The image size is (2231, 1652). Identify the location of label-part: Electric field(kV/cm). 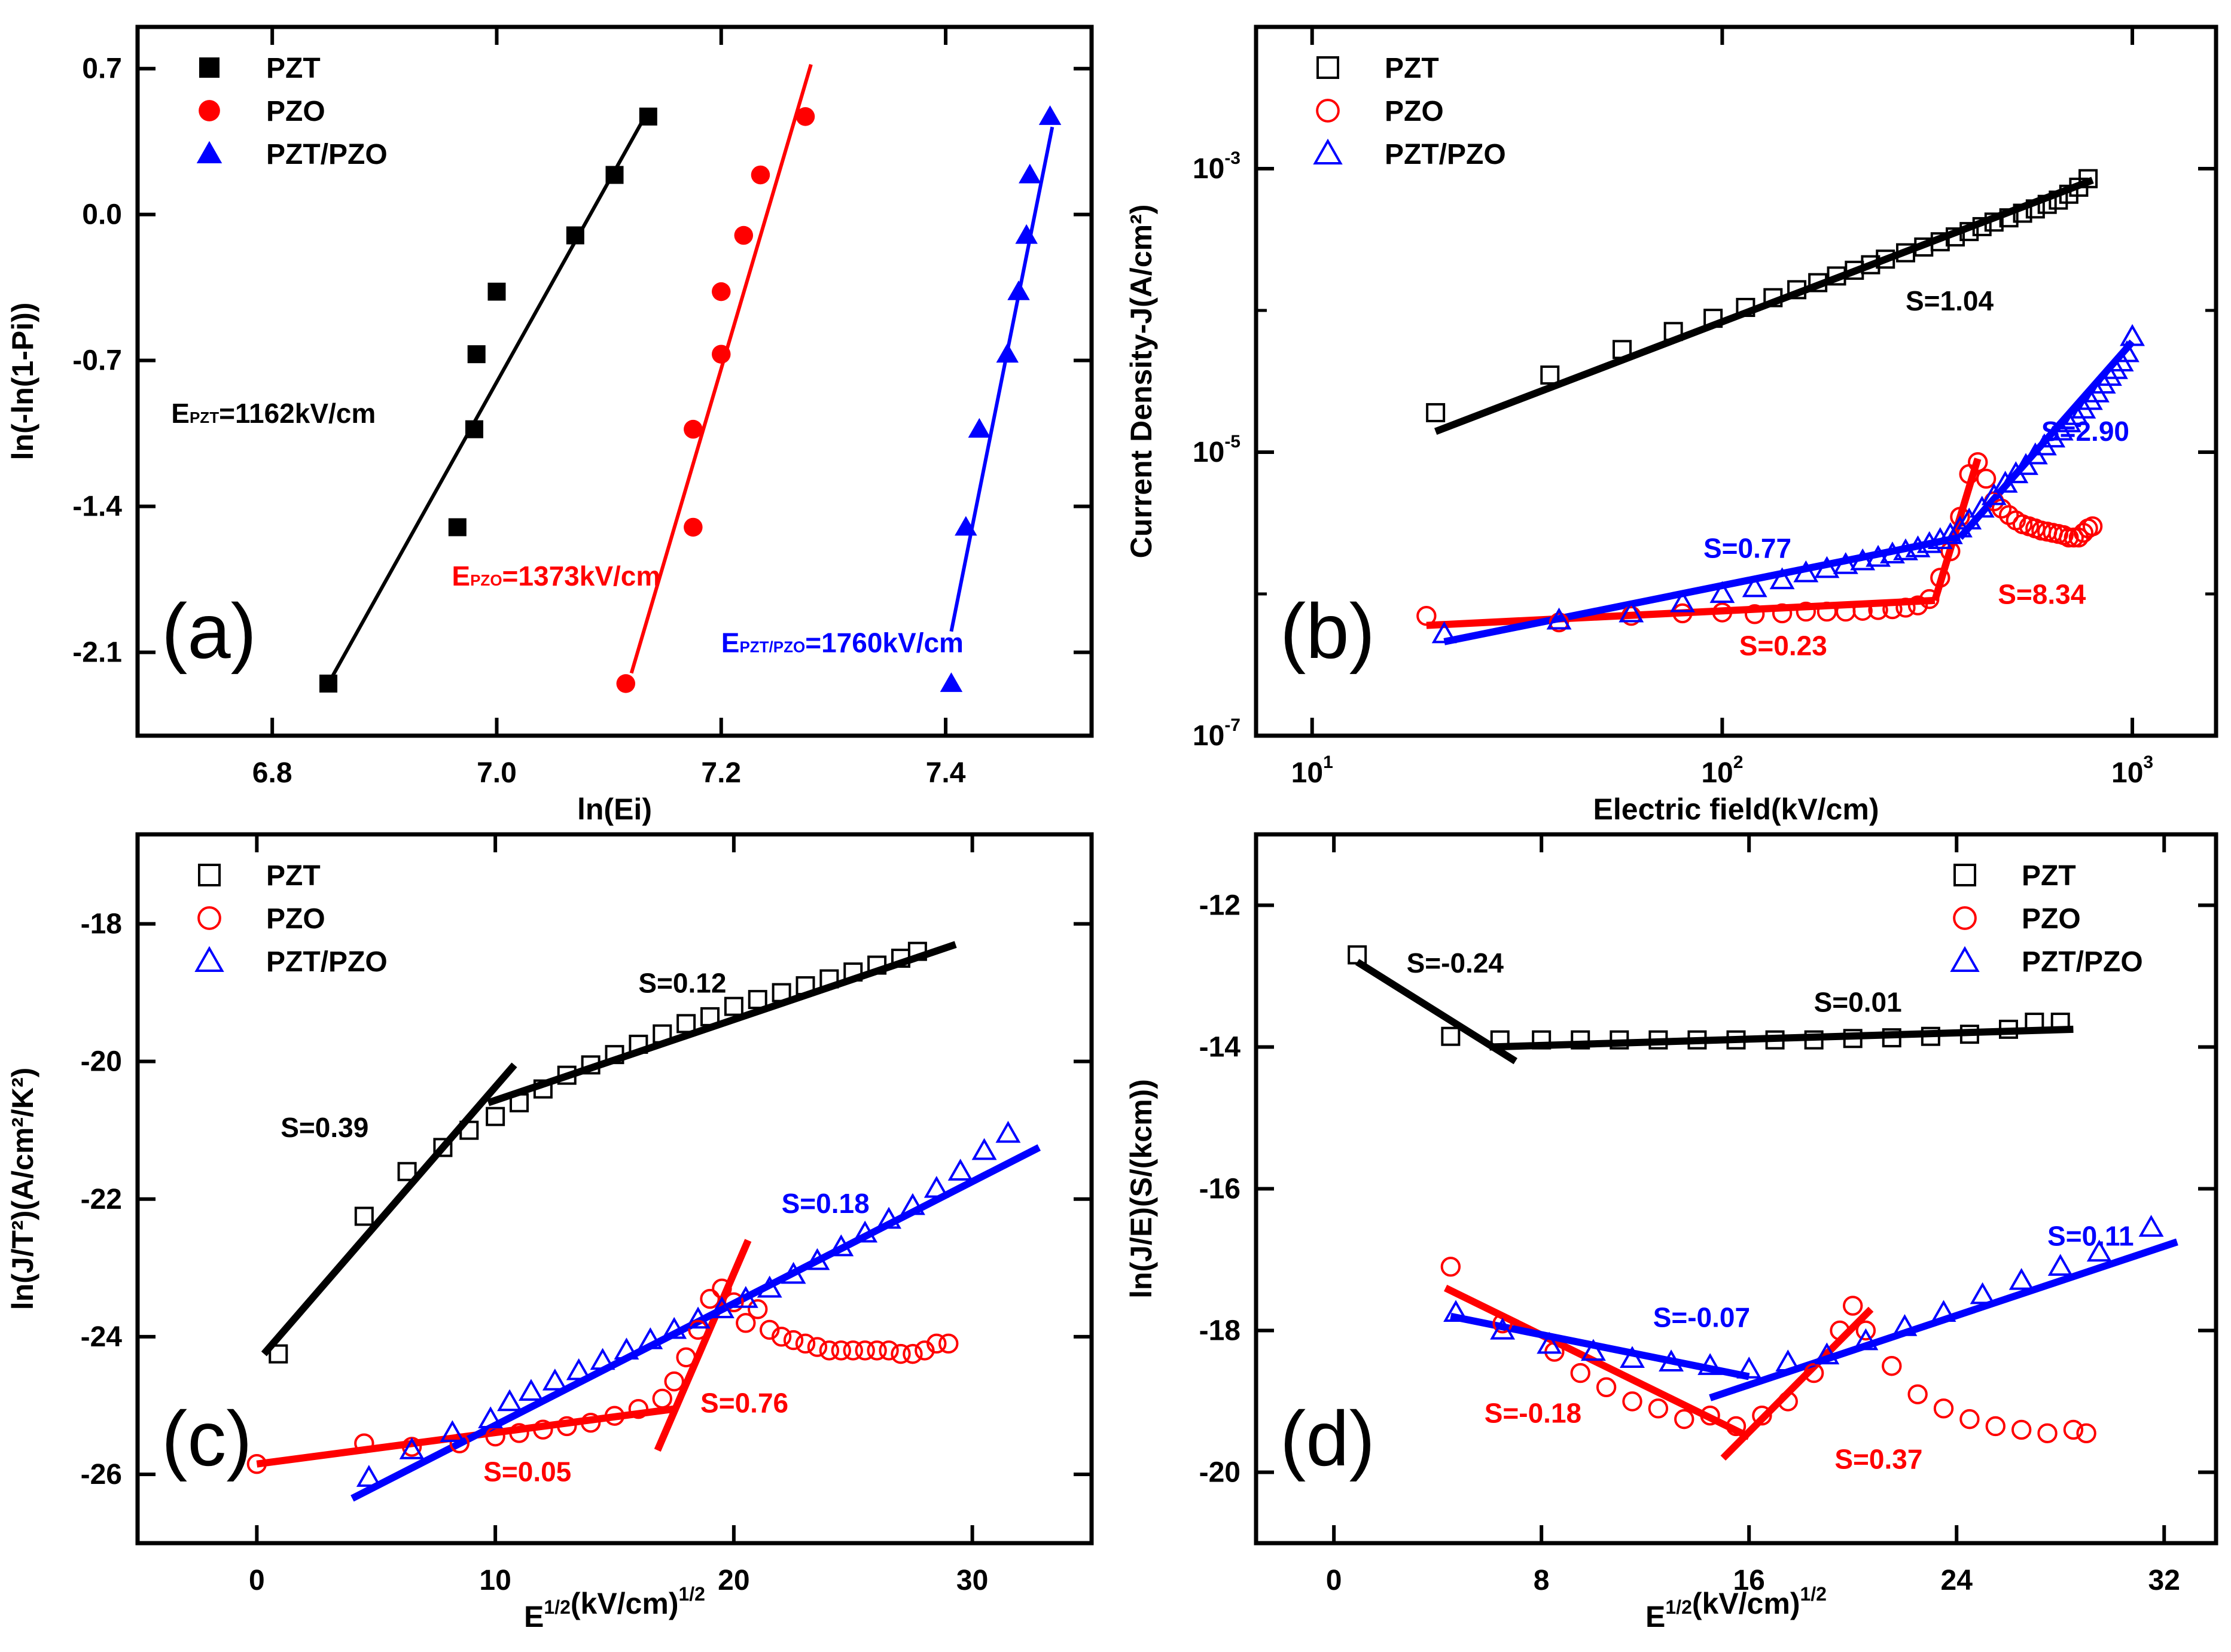
(1736, 809).